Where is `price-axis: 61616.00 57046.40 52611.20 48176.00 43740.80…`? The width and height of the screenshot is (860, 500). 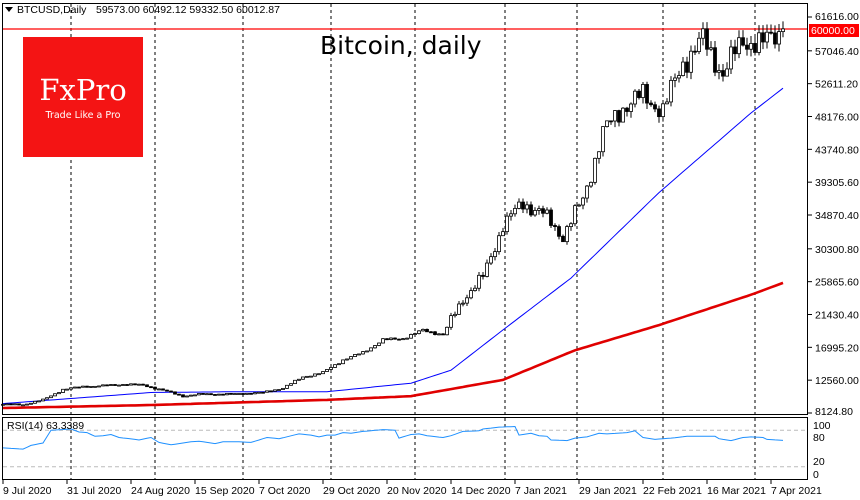 price-axis: 61616.00 57046.40 52611.20 48176.00 43740.80… is located at coordinates (833, 214).